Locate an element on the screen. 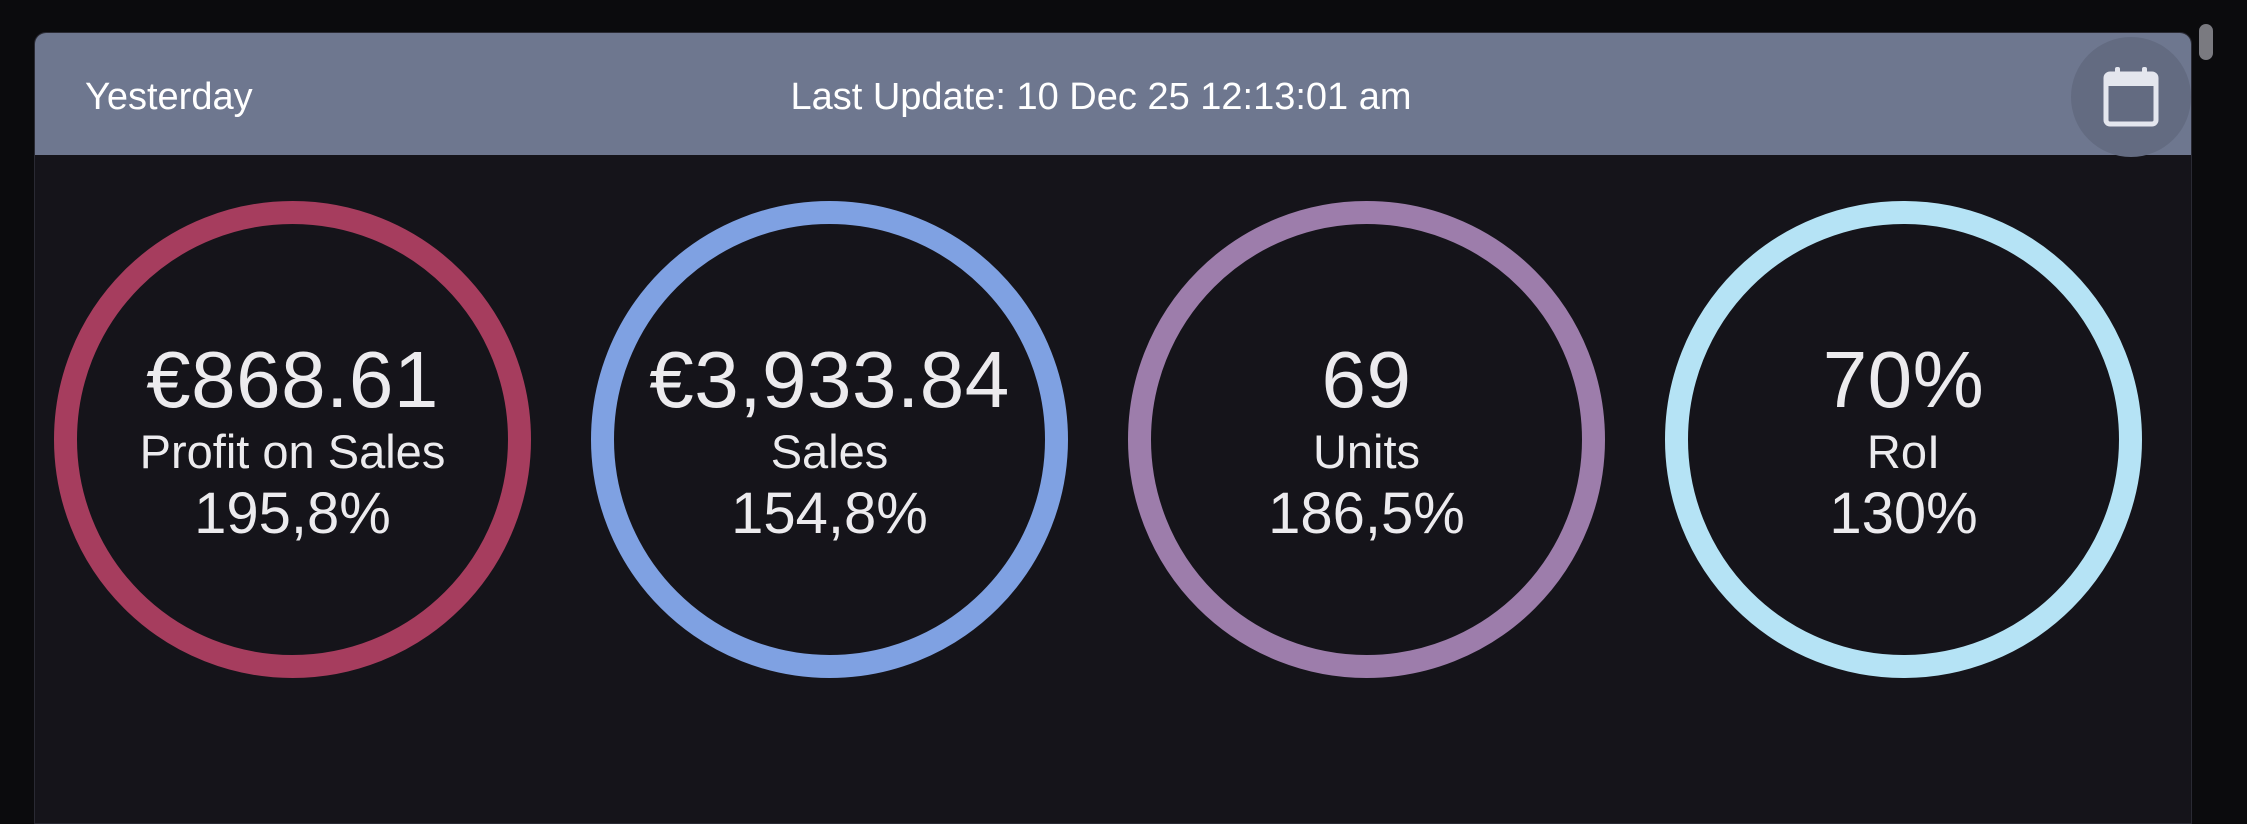 Image resolution: width=2247 pixels, height=824 pixels. period-label: Yesterday is located at coordinates (169, 97).